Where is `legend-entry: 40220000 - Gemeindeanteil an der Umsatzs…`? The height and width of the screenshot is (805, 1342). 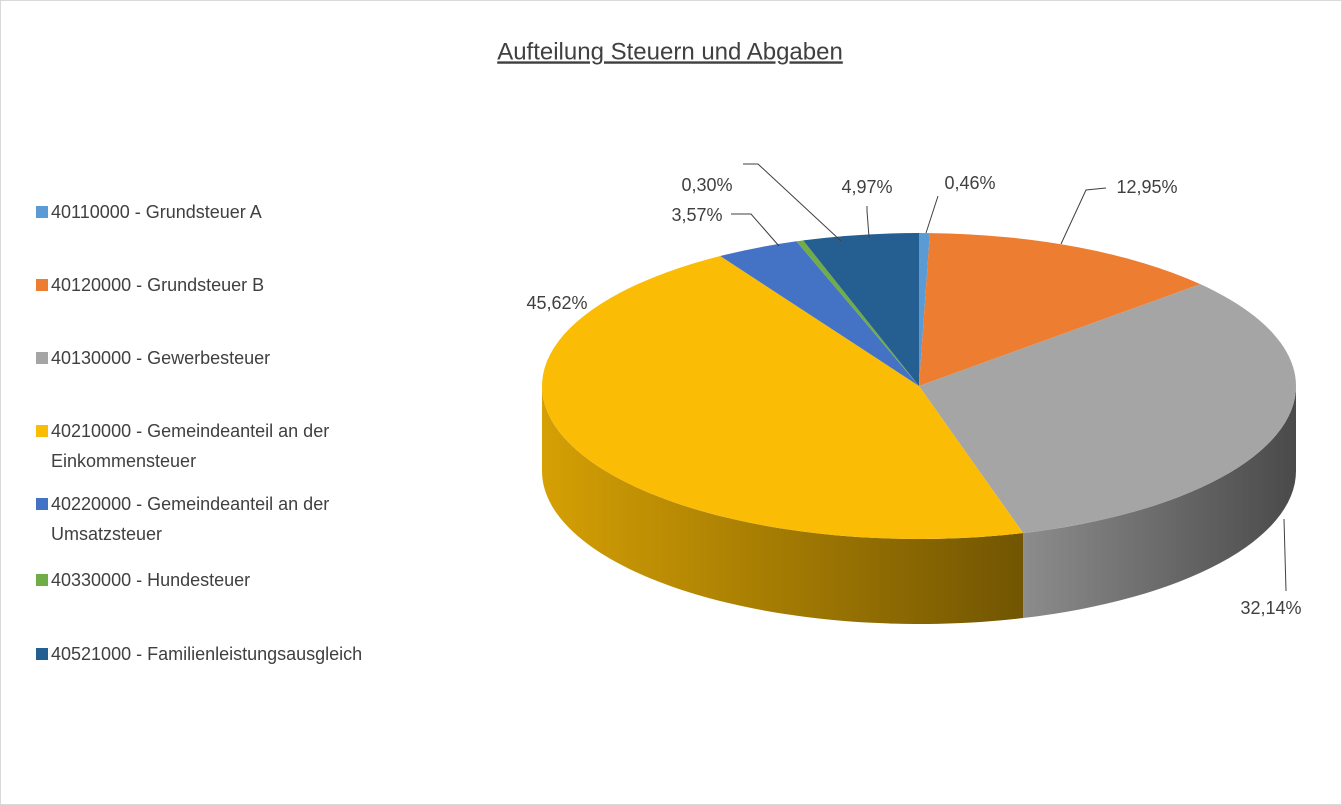 legend-entry: 40220000 - Gemeindeanteil an der Umsatzs… is located at coordinates (223, 519).